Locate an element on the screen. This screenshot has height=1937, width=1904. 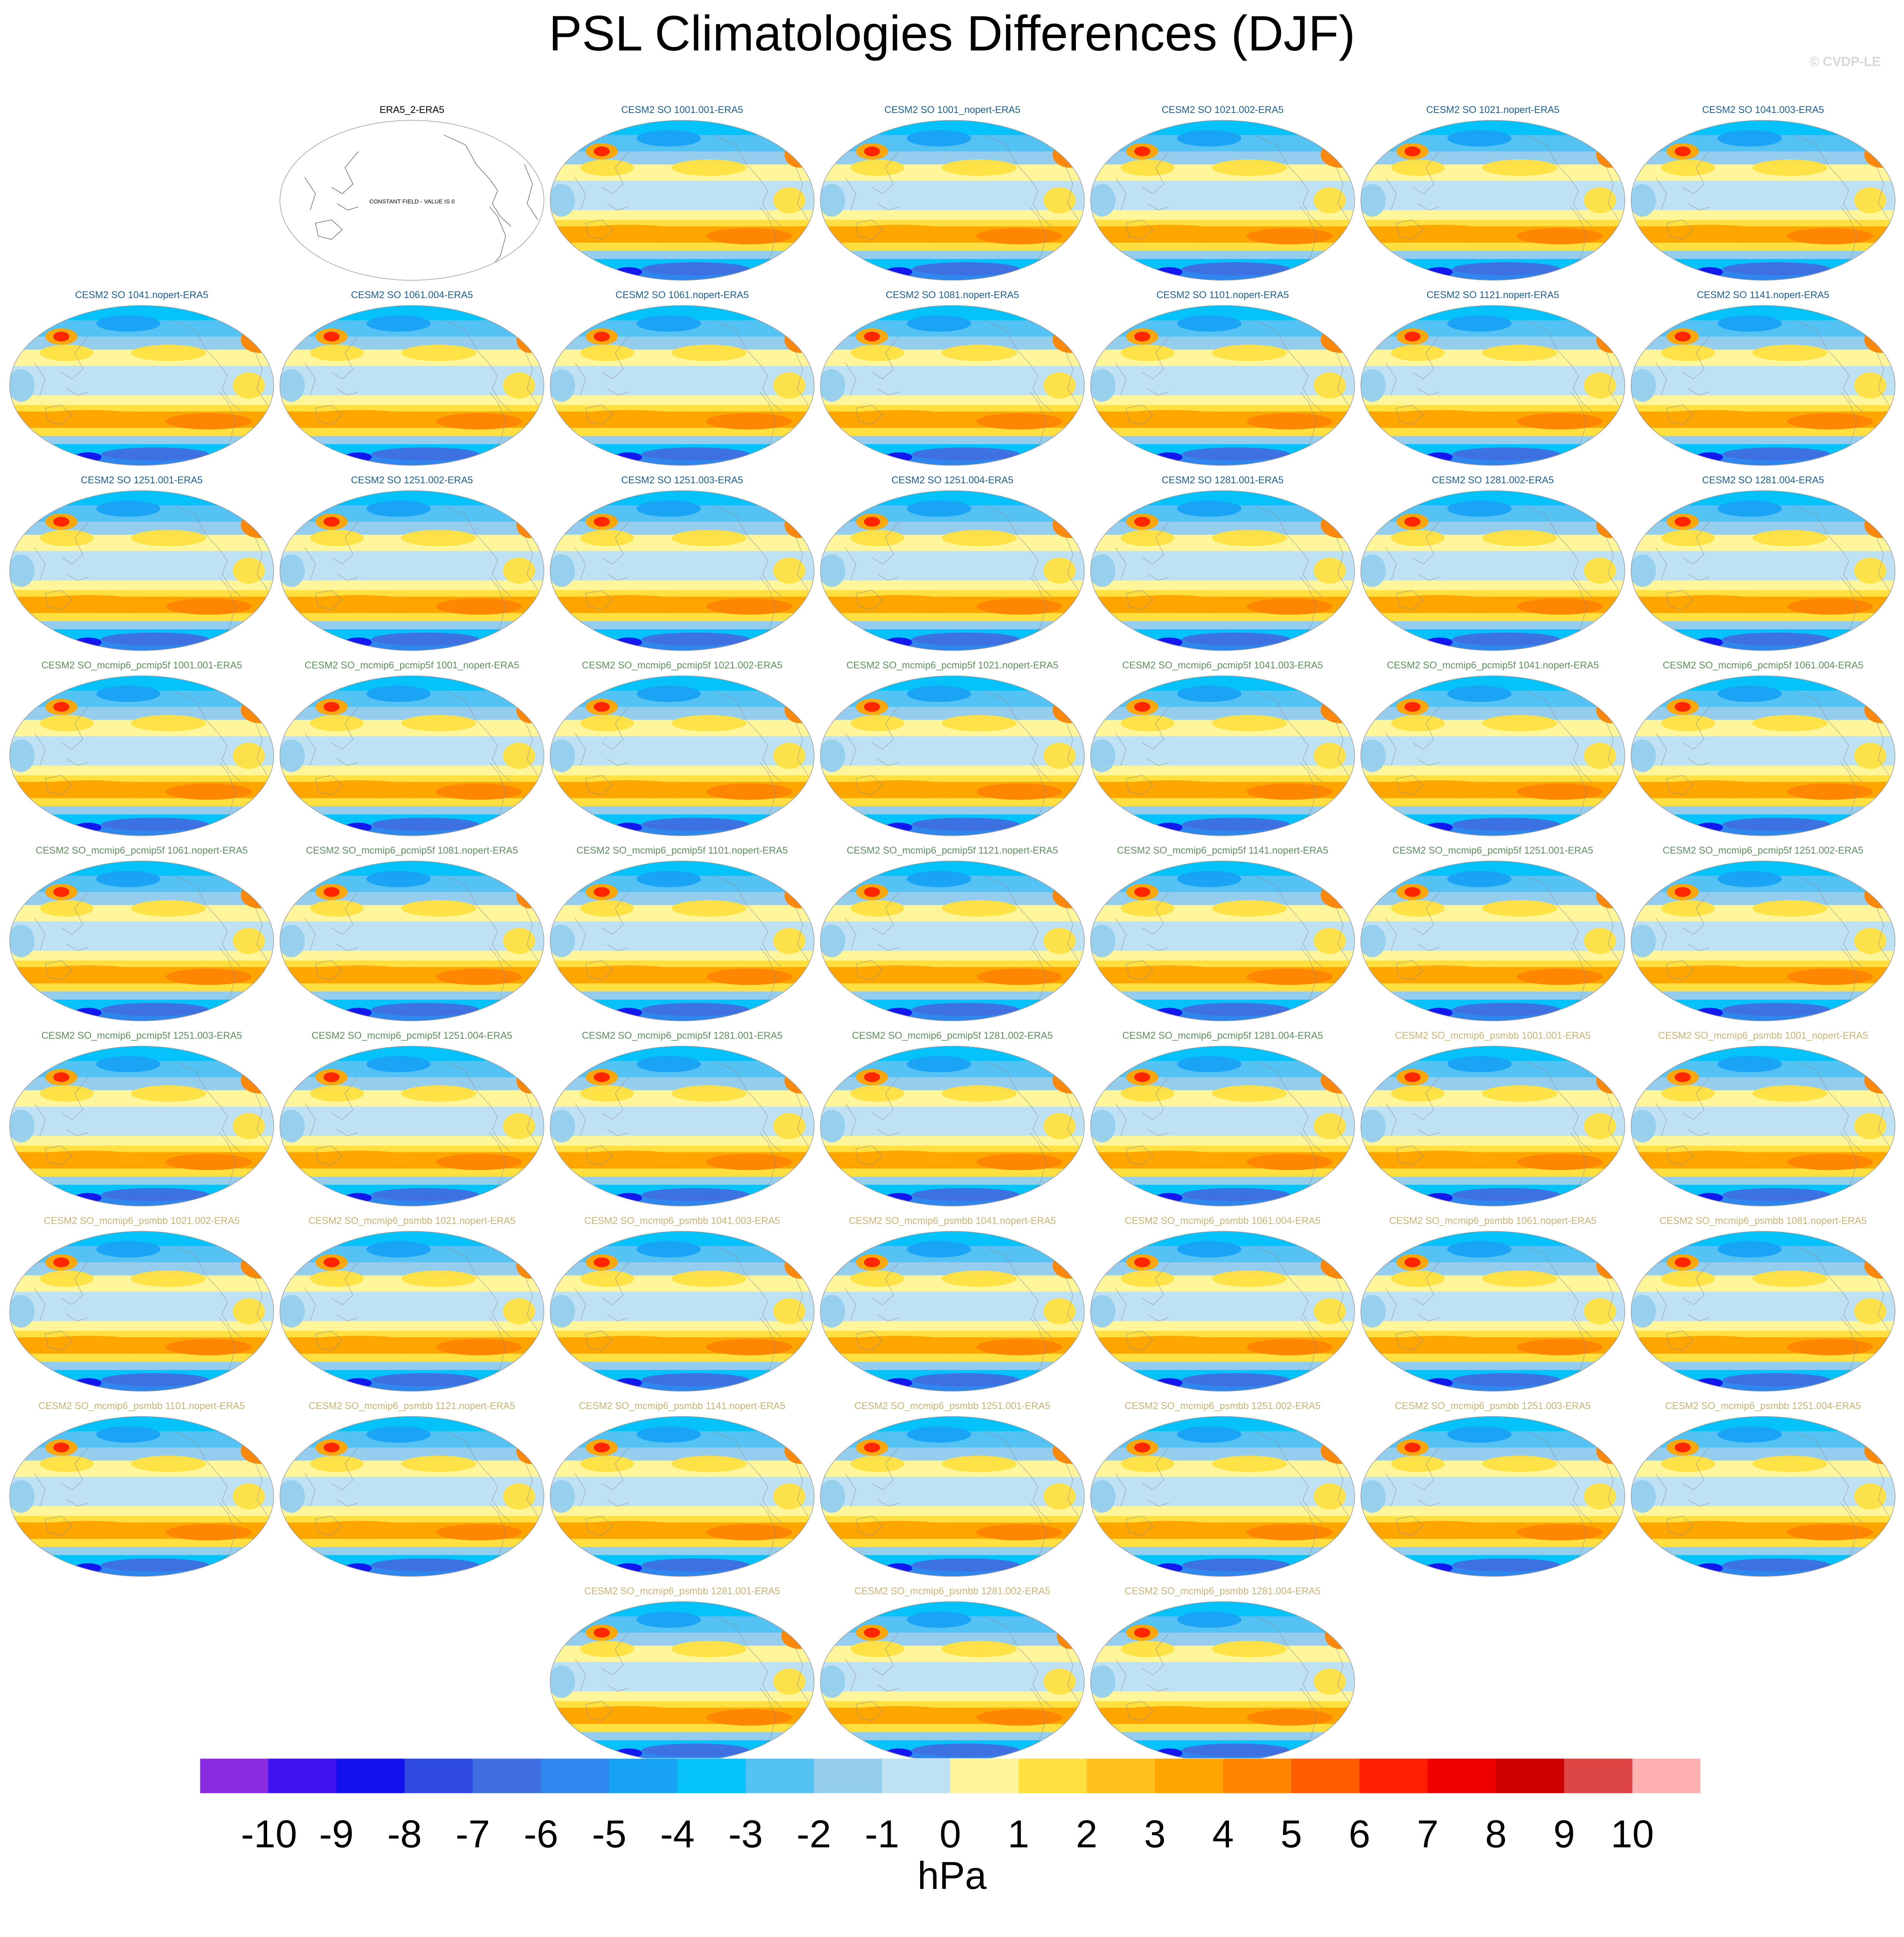
panel-title: CESM2 SO 1281.002-ERA5 is located at coordinates (1493, 480).